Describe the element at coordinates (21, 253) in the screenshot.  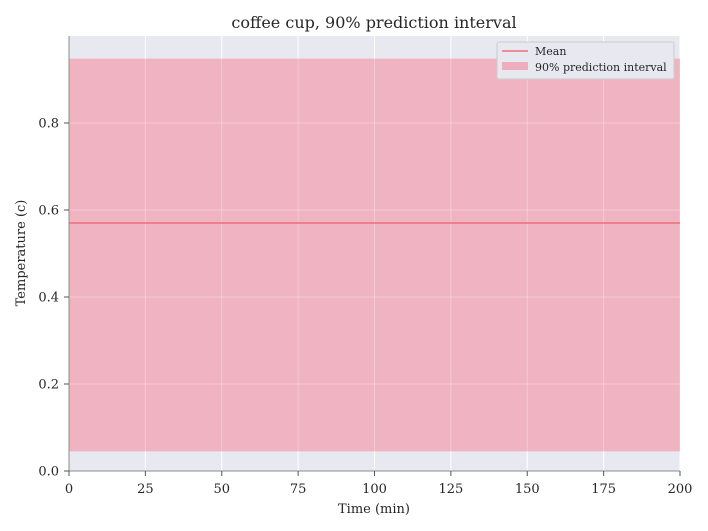
I see `y-axis-label: Temperature (c)` at that location.